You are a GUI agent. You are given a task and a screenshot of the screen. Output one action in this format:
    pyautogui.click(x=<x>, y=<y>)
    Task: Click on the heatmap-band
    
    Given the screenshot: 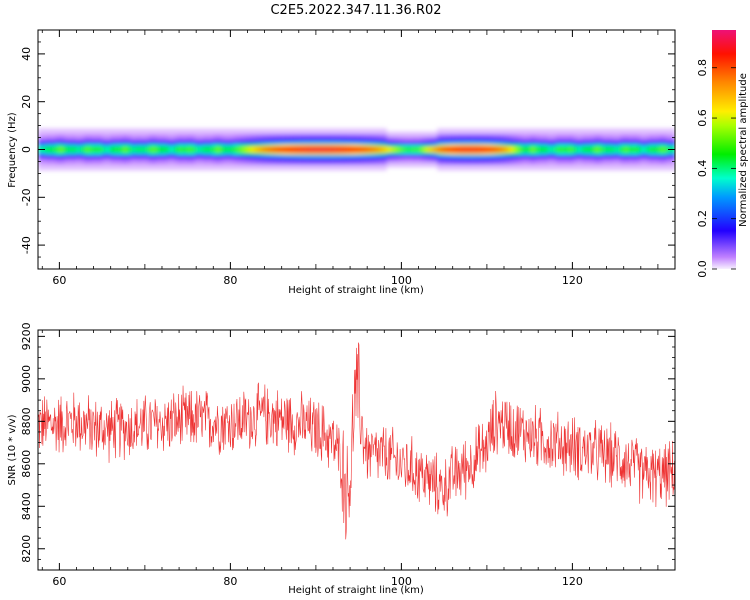 What is the action you would take?
    pyautogui.click(x=356, y=149)
    